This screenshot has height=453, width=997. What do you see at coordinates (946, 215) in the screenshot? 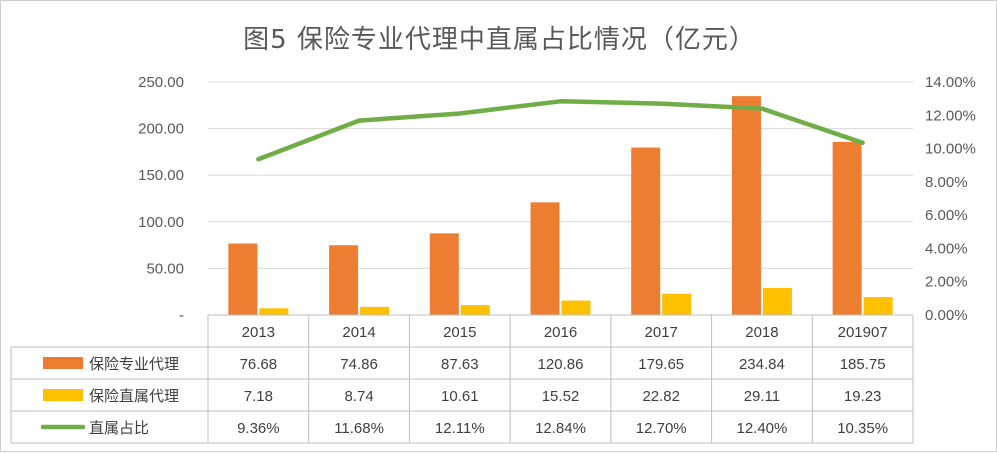
I see `y-right-tick-label: 6.00%` at bounding box center [946, 215].